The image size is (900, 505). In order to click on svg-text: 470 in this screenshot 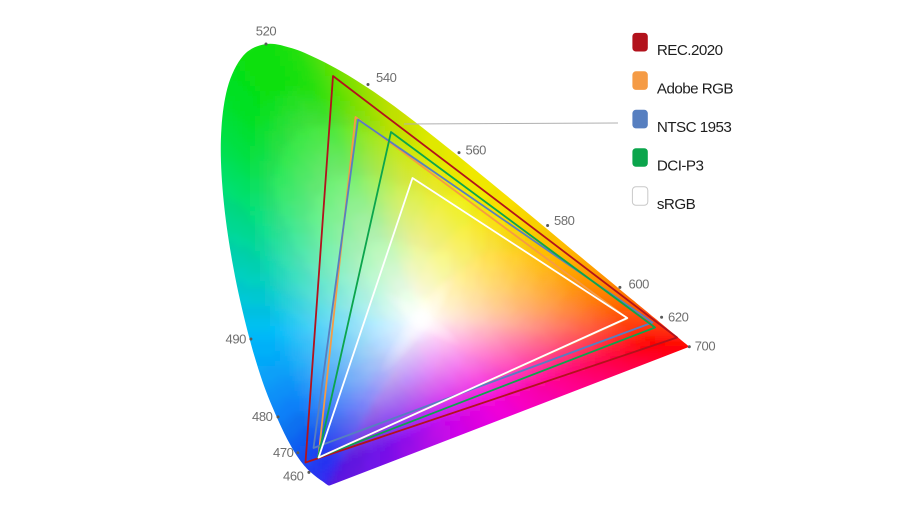, I will do `click(283, 452)`.